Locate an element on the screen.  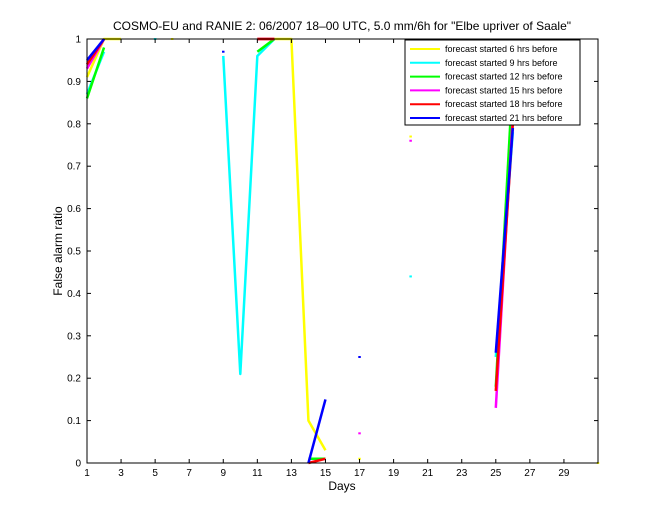
legend-entry: forecast started 18 hrs before is located at coordinates (504, 104).